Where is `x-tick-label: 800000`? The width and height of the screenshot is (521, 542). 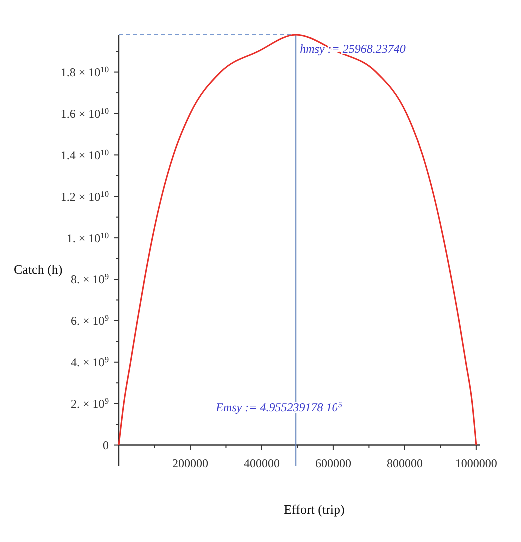 x-tick-label: 800000 is located at coordinates (404, 463).